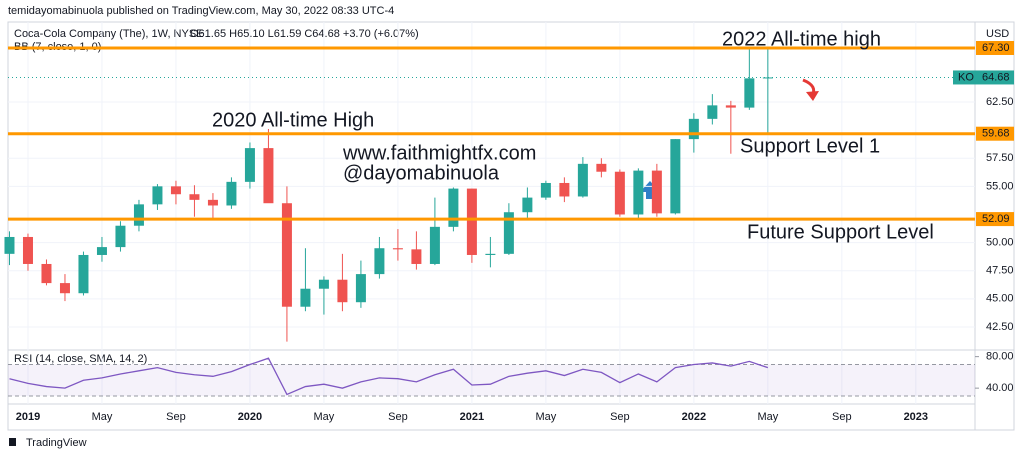 The image size is (1024, 458). Describe the element at coordinates (812, 96) in the screenshot. I see `down-arrow-head` at that location.